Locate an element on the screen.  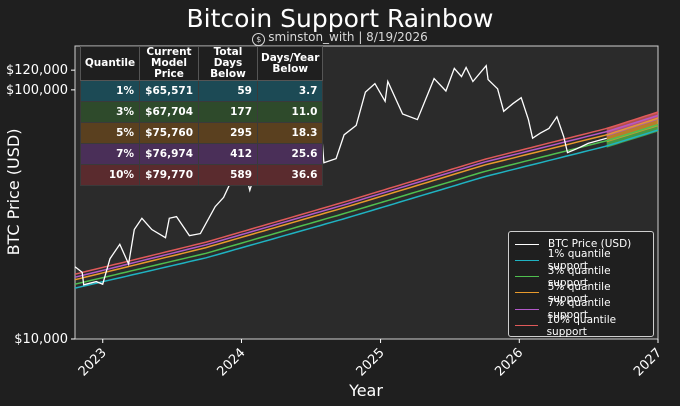
per-year-cell: 11.0 is located at coordinates (290, 112).